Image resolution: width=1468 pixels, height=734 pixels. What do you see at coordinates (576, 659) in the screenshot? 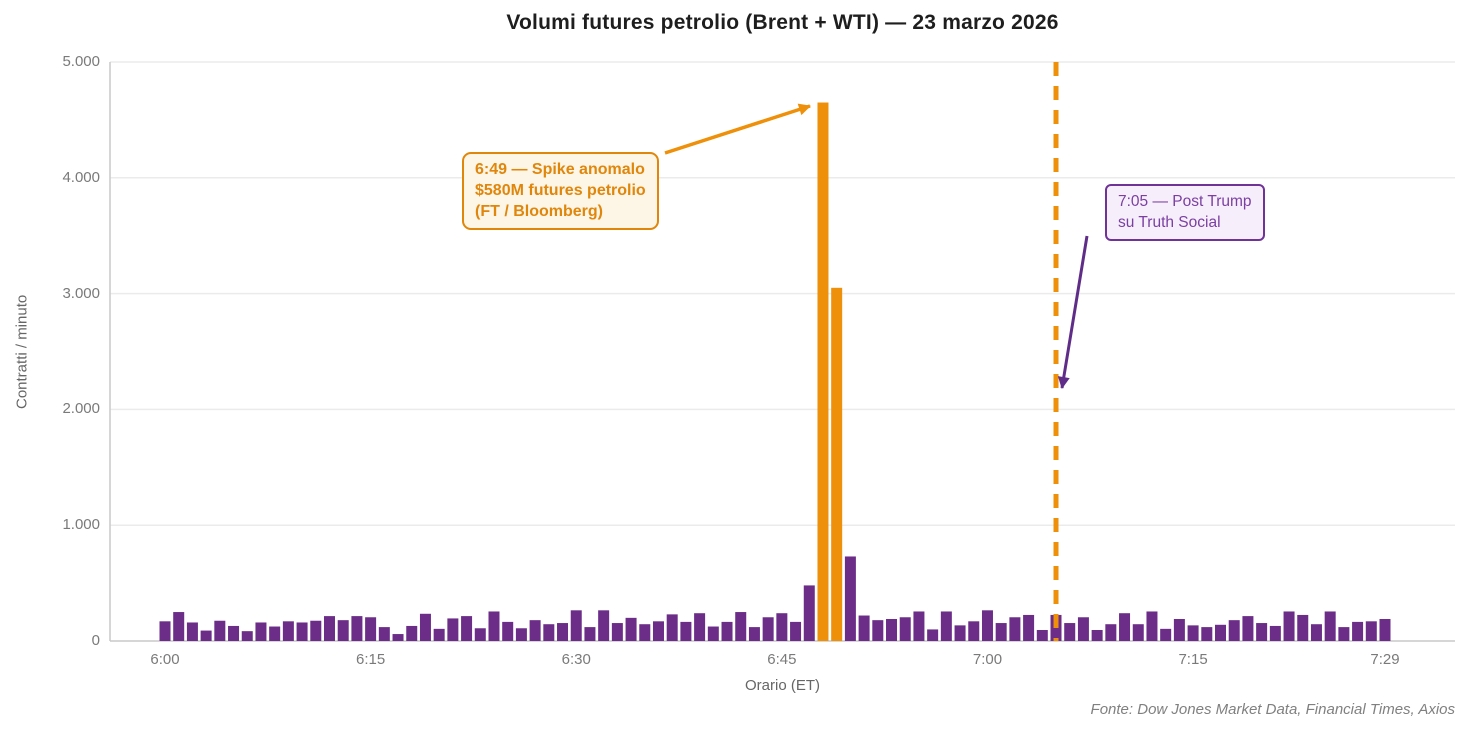
I see `x-tick-label: 6:30` at bounding box center [576, 659].